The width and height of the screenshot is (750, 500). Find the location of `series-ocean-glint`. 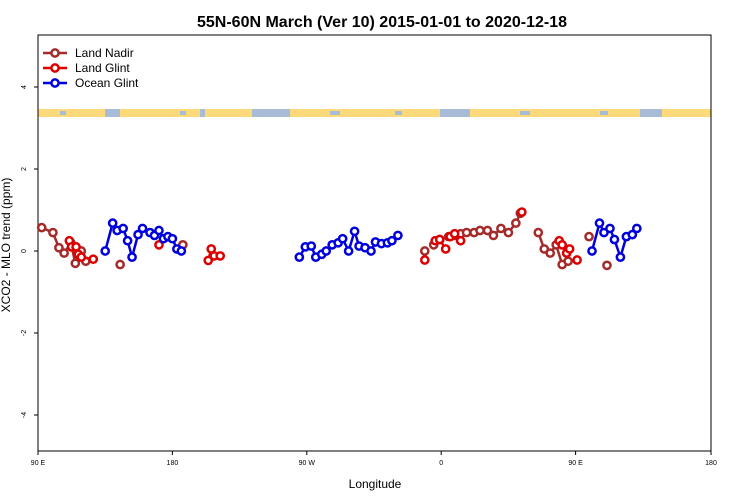

series-ocean-glint is located at coordinates (371, 240).